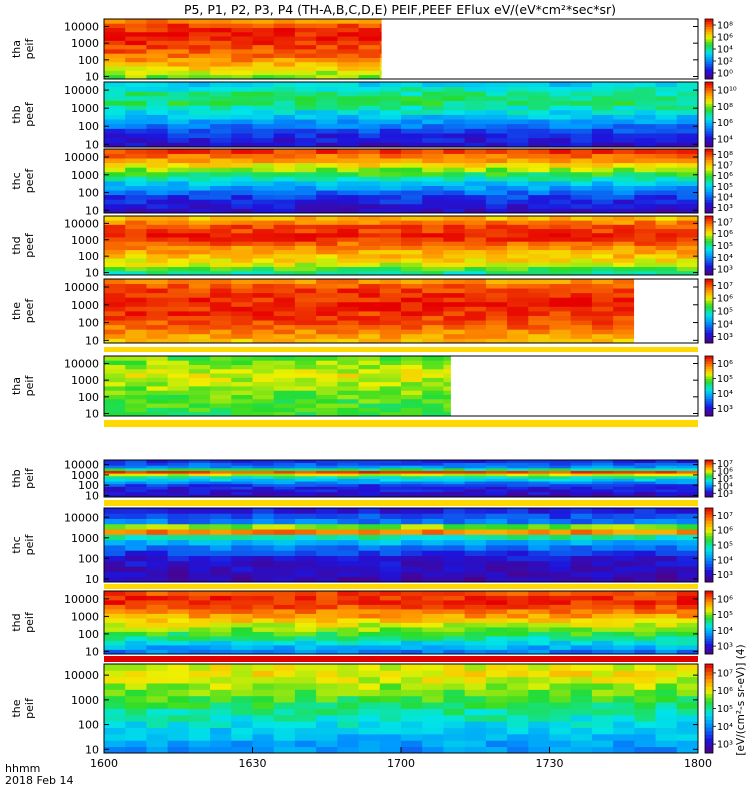  I want to click on colorbar-tick-label: 10⁵, so click(725, 709).